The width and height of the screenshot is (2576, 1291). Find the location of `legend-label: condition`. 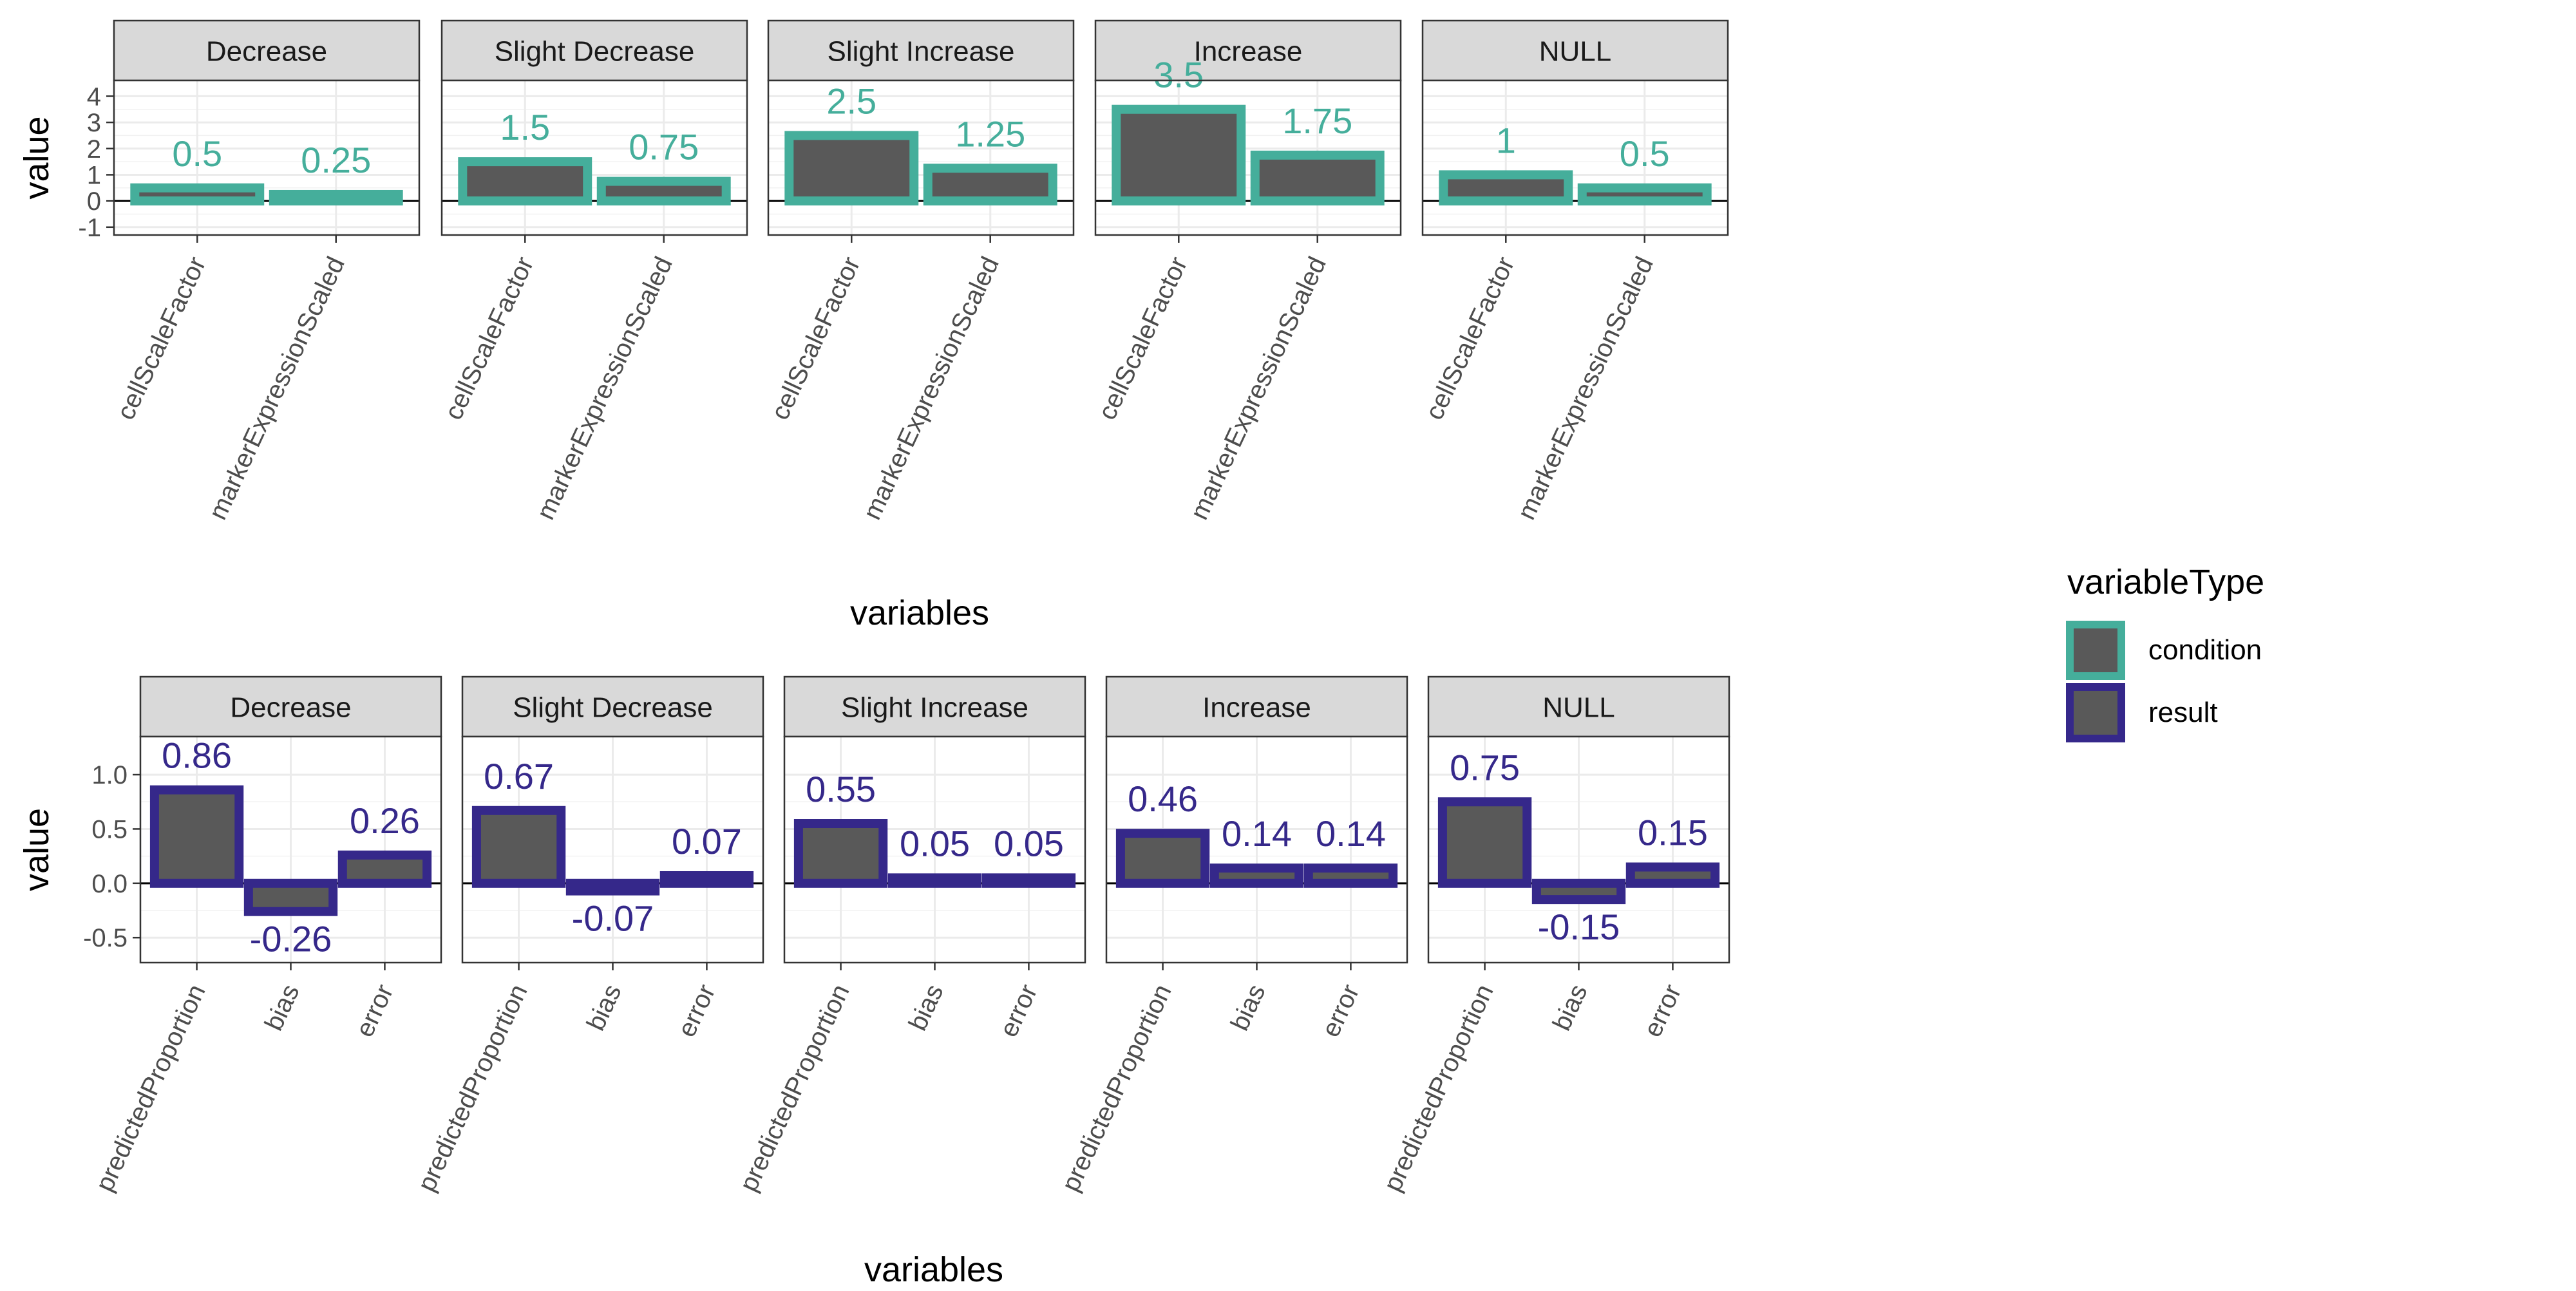

legend-label: condition is located at coordinates (2205, 650).